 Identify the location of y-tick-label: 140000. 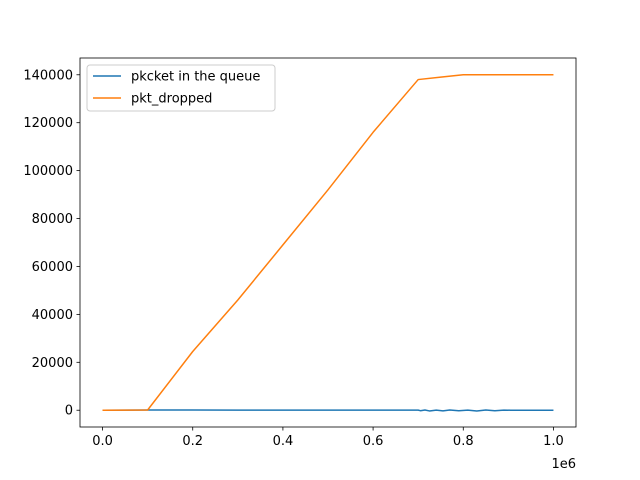
(48, 75).